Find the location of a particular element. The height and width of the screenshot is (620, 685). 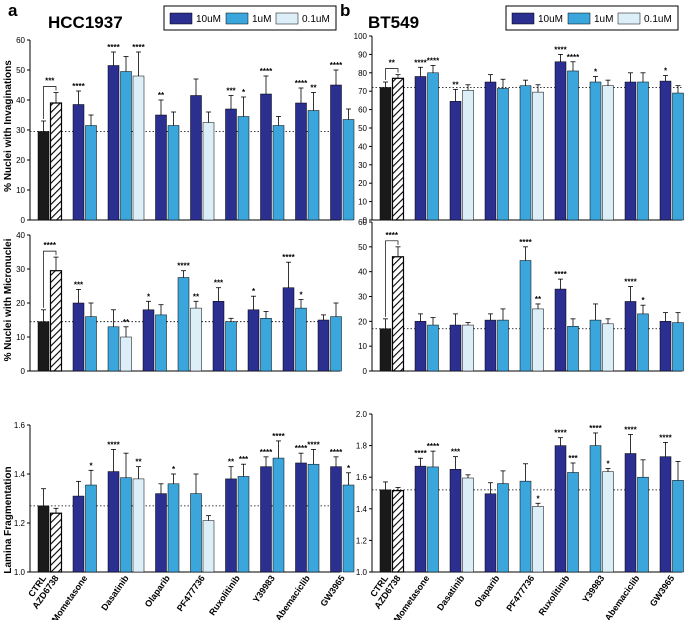

y-tick-label: 2.0 is located at coordinates (362, 414).